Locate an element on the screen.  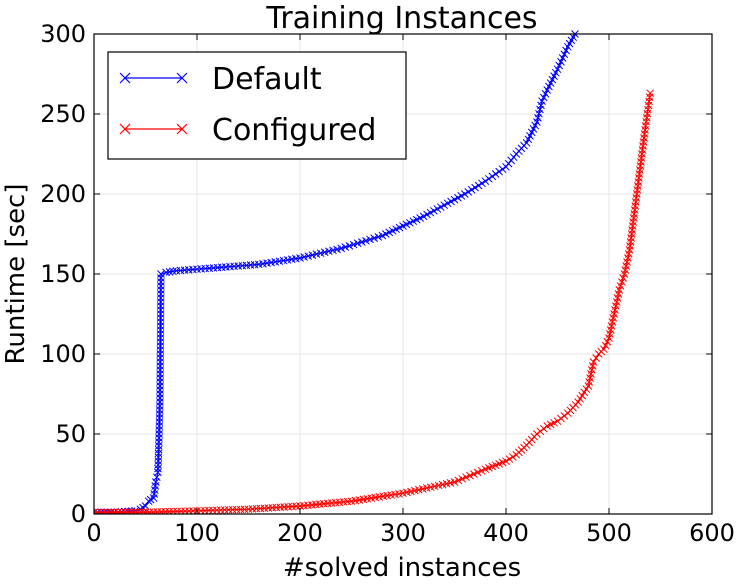
x-tick-label: 500 is located at coordinates (609, 533).